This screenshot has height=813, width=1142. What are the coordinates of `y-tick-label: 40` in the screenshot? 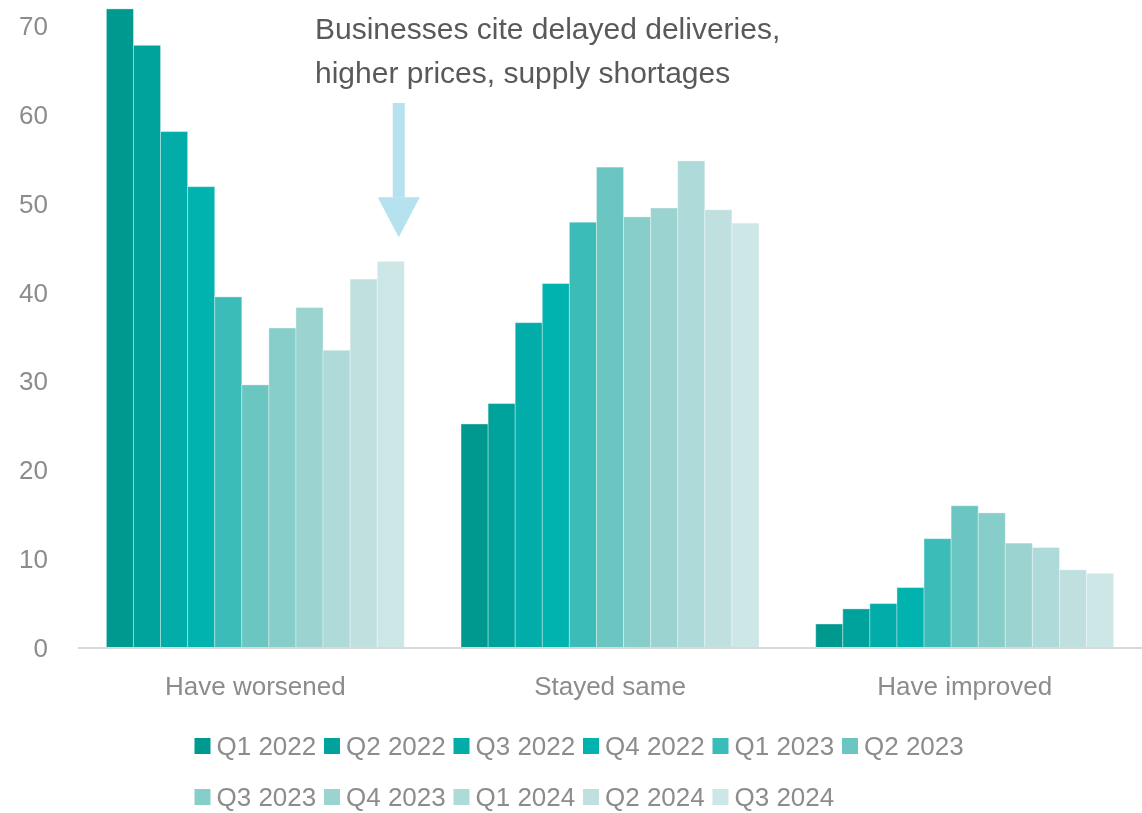 It's located at (33, 292).